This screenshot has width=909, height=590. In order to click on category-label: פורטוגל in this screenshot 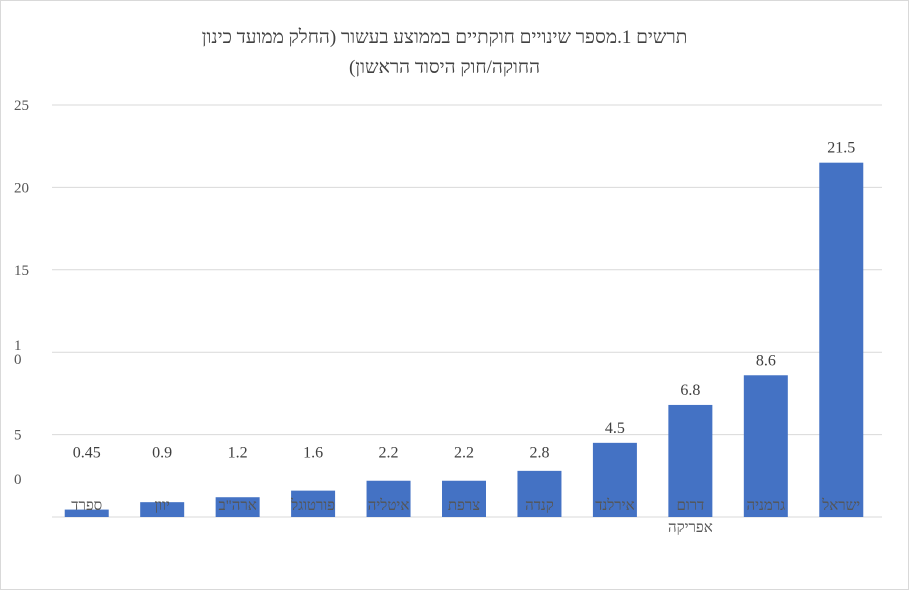, I will do `click(312, 505)`.